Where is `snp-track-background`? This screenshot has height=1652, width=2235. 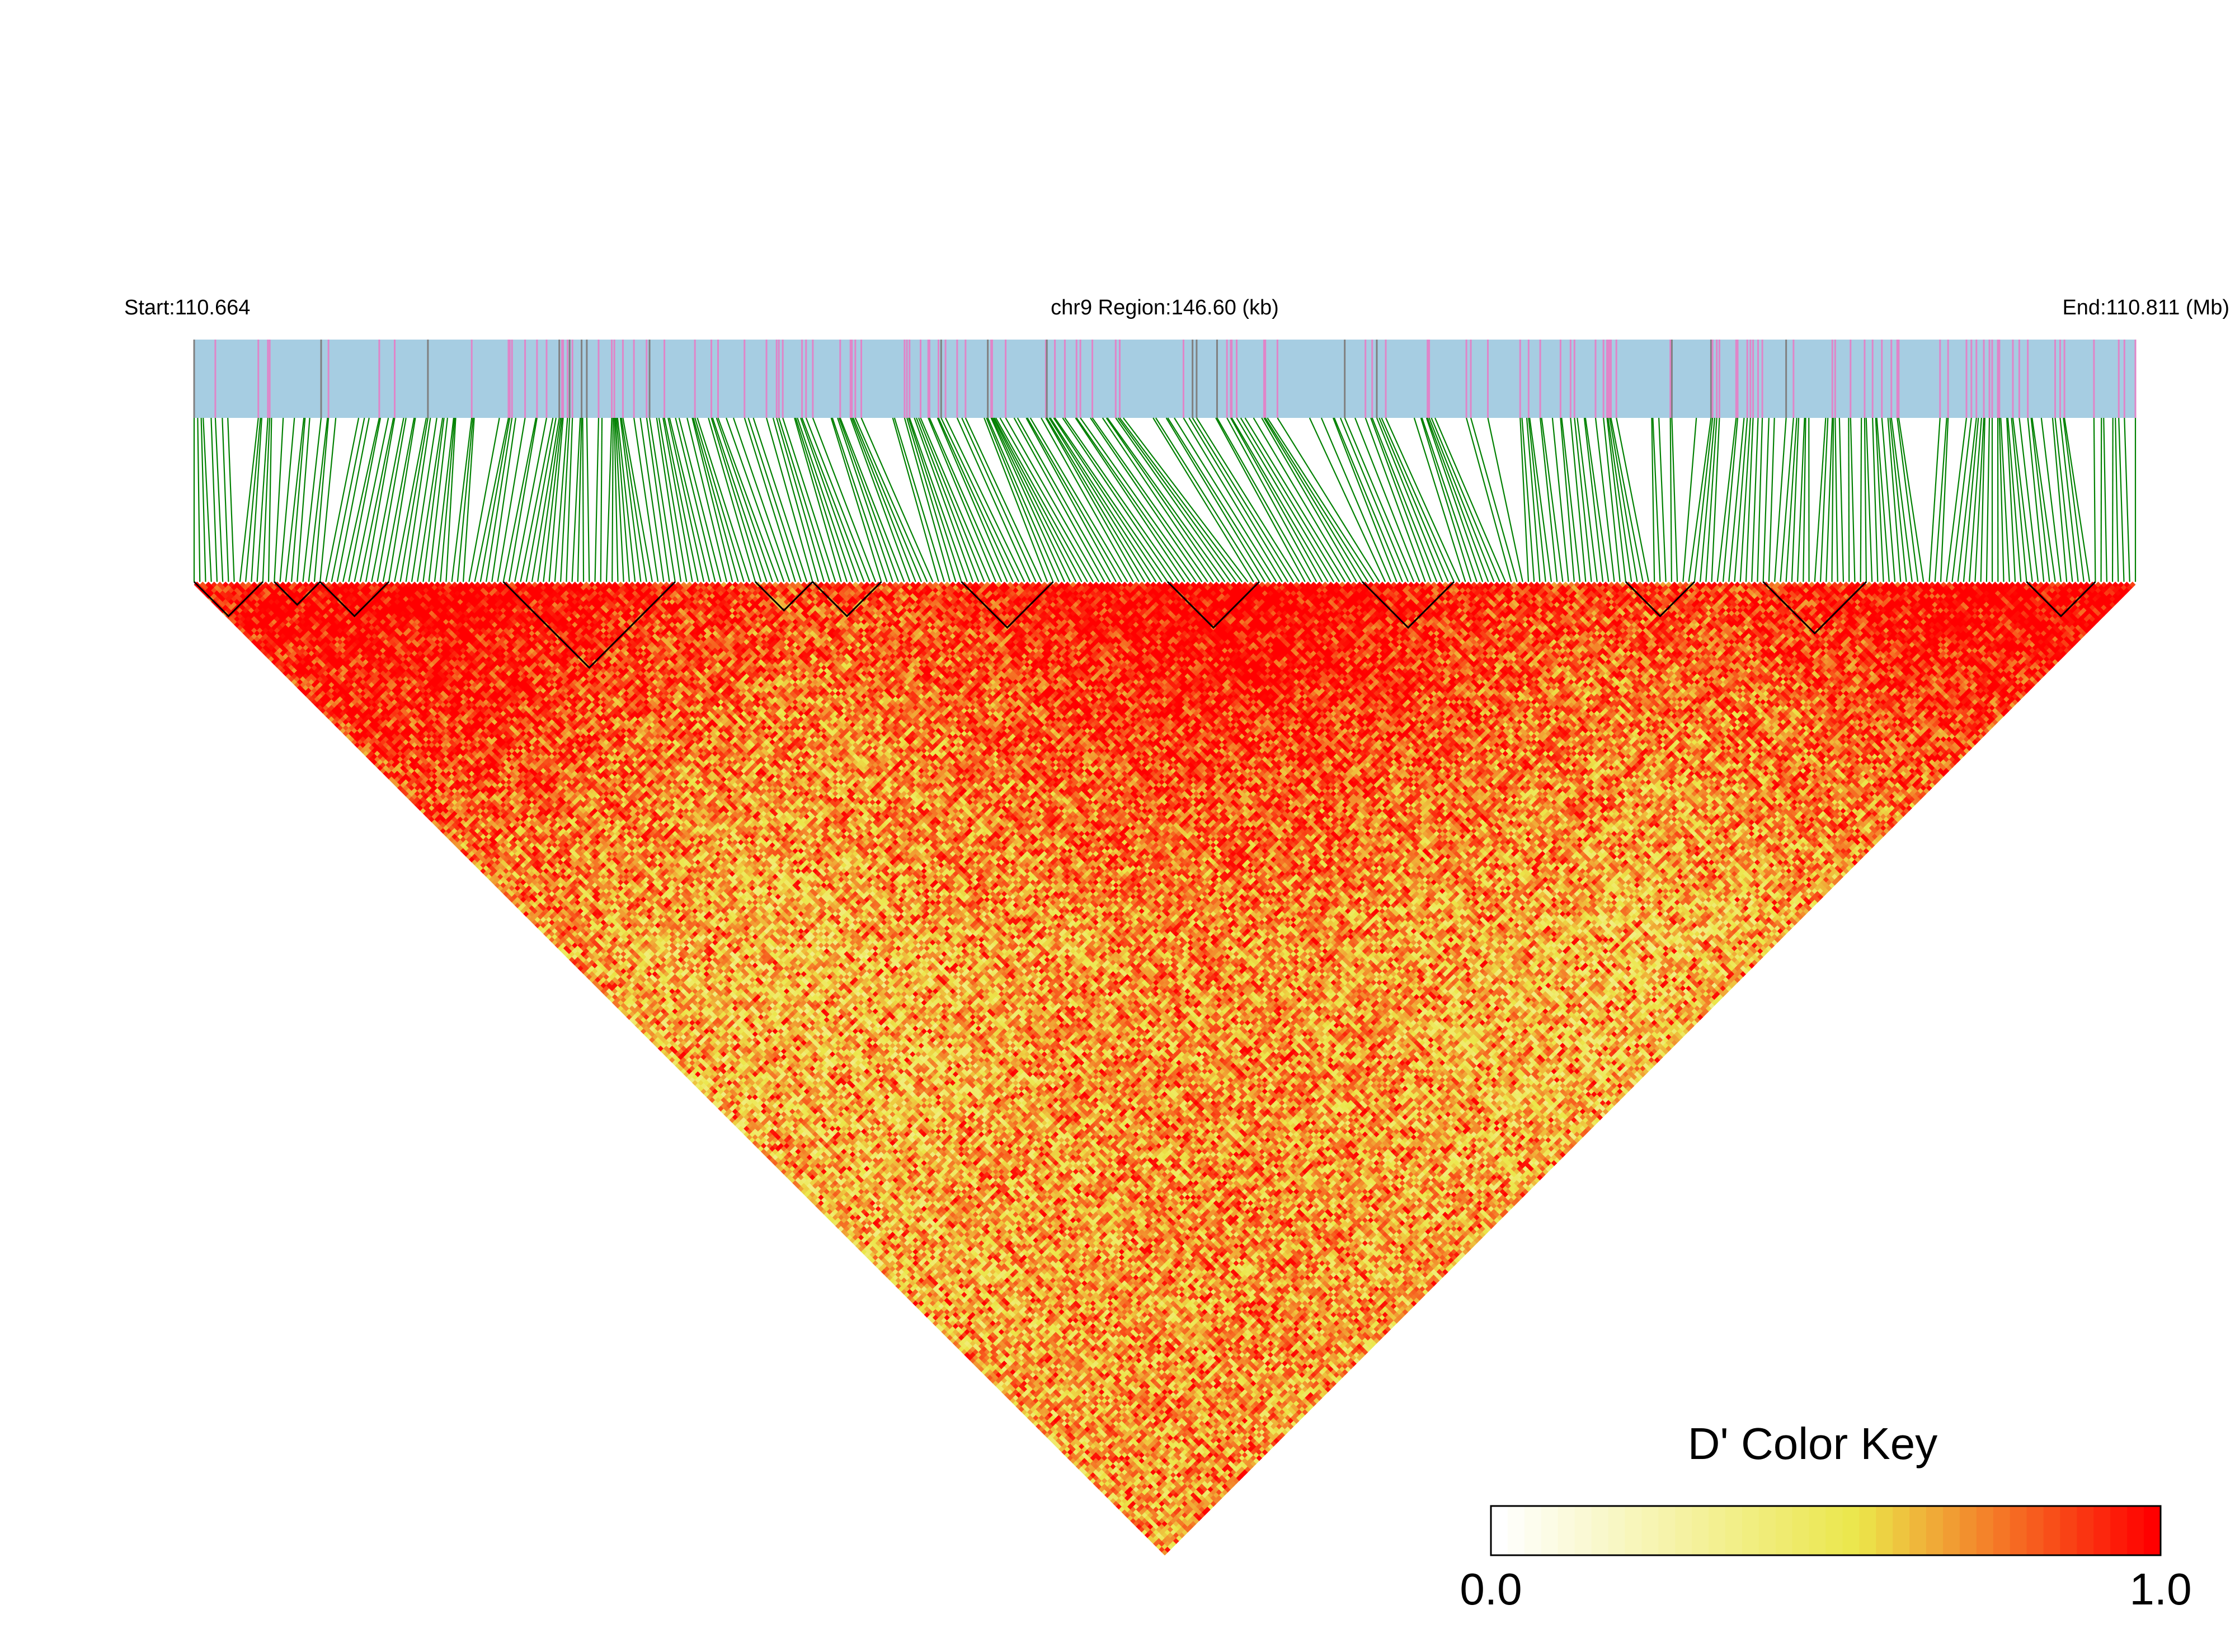 snp-track-background is located at coordinates (1164, 379).